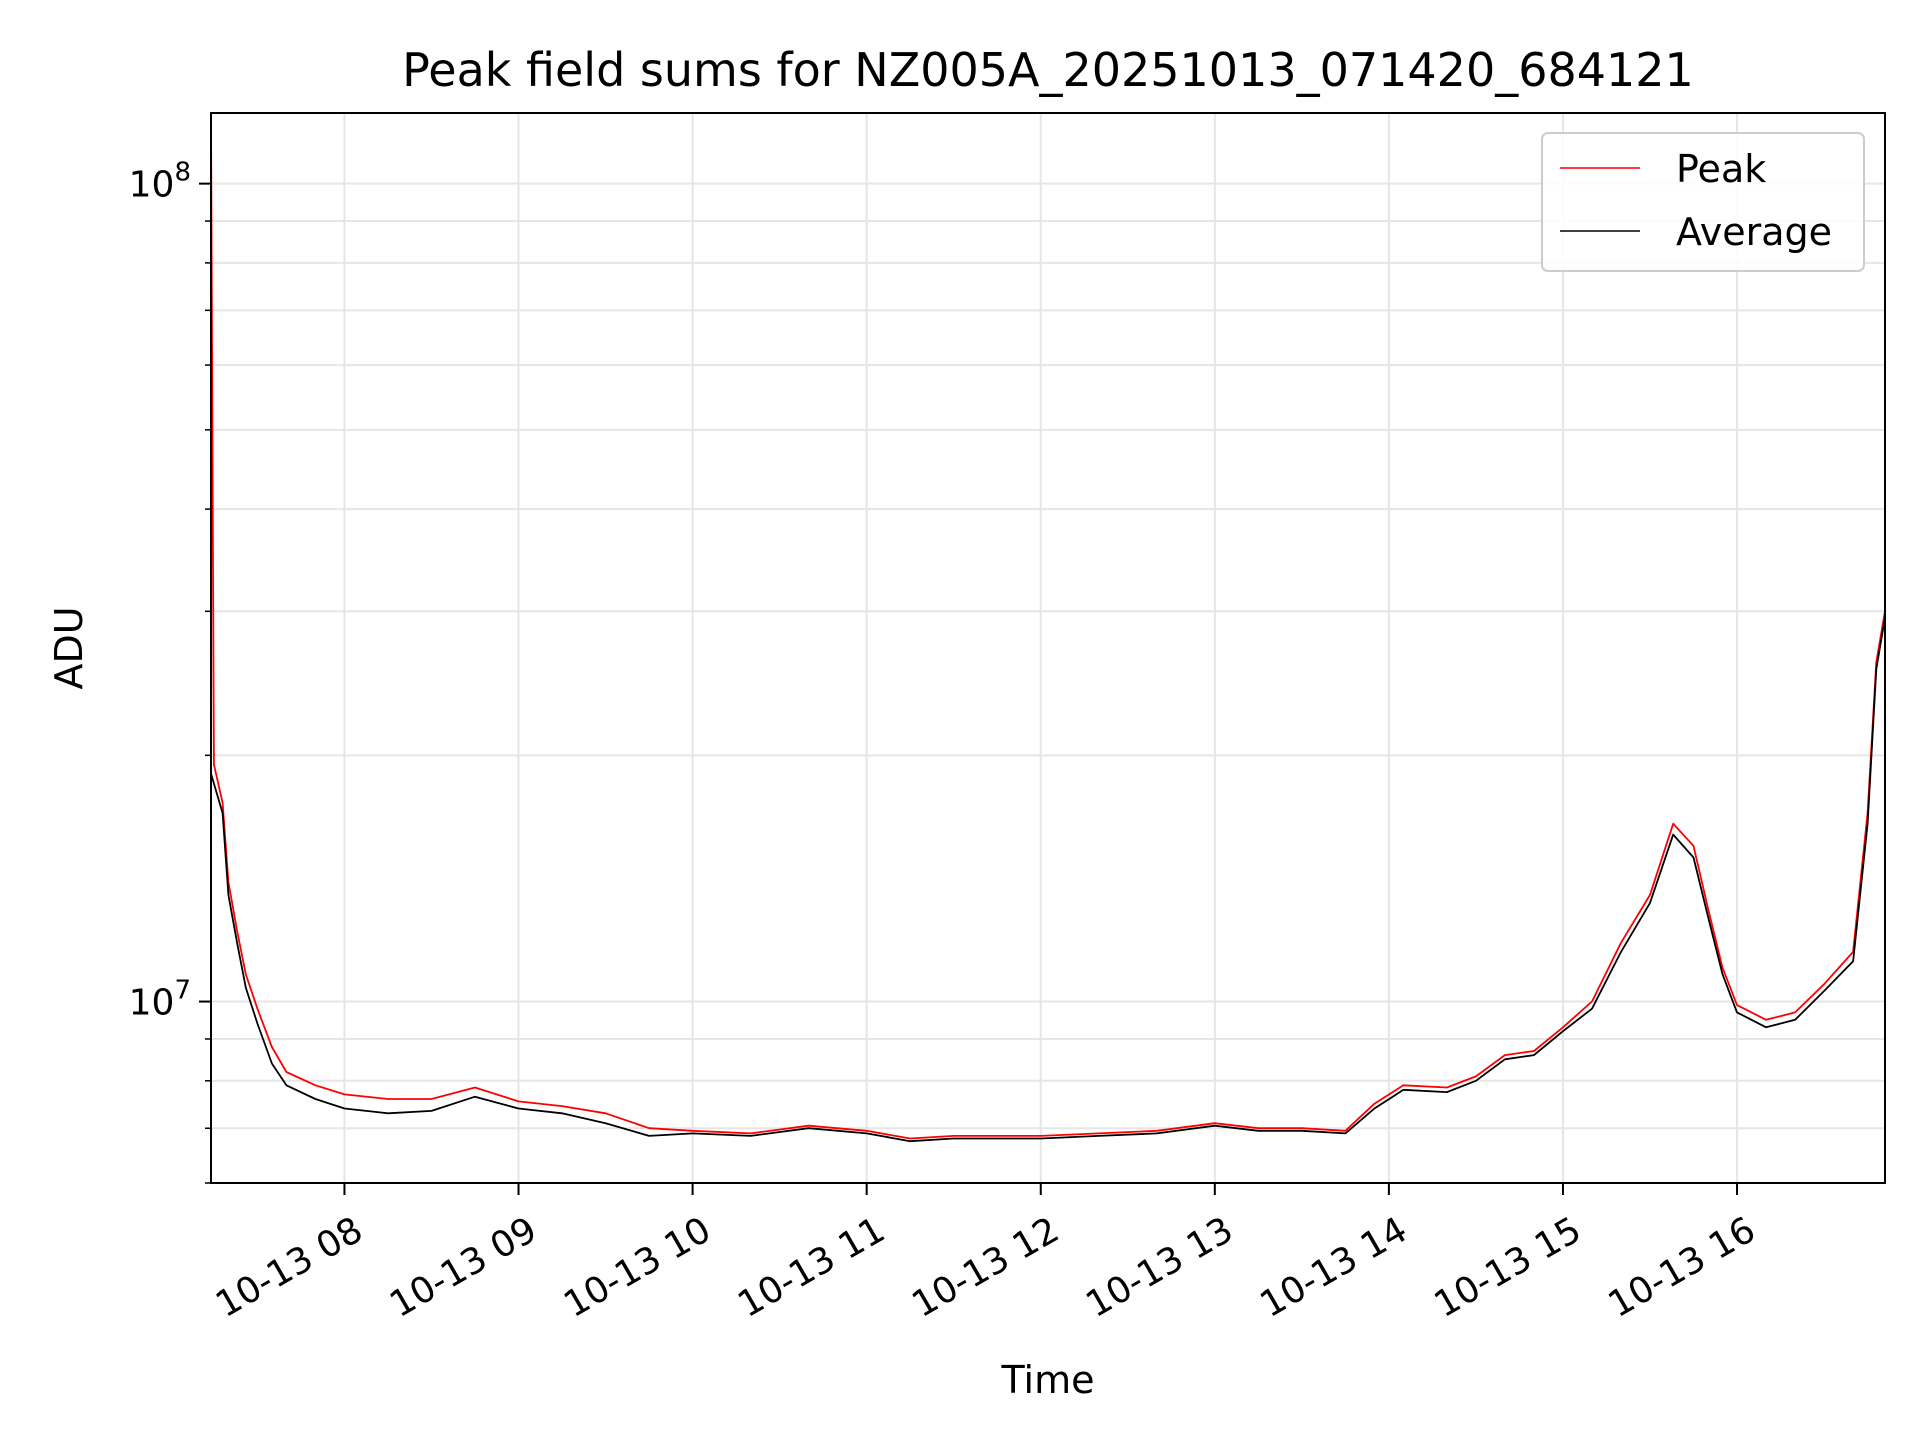 This screenshot has height=1440, width=1920. I want to click on x-axis-label: Time, so click(1048, 1380).